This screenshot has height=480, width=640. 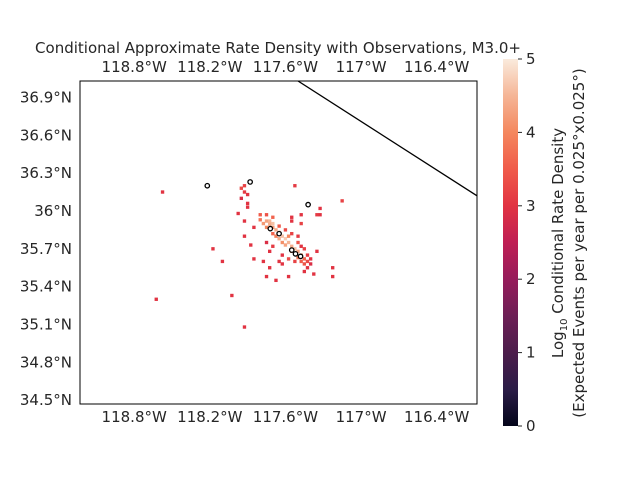 What do you see at coordinates (558, 344) in the screenshot?
I see `colorbar-label-log: Log` at bounding box center [558, 344].